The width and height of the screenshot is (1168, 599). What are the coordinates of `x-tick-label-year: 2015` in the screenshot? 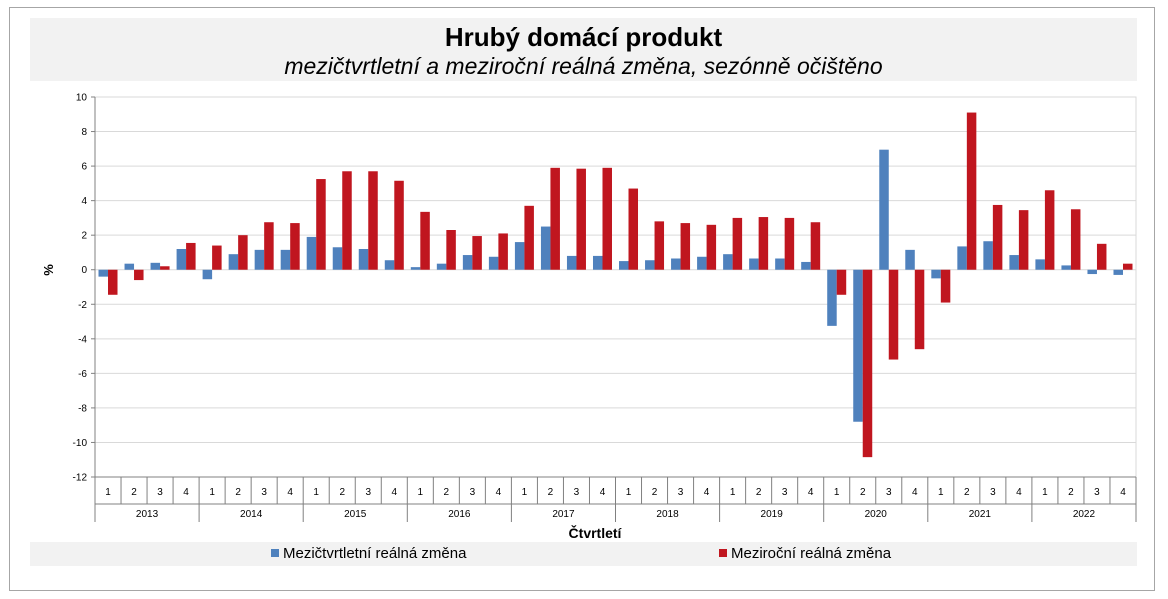 It's located at (355, 514).